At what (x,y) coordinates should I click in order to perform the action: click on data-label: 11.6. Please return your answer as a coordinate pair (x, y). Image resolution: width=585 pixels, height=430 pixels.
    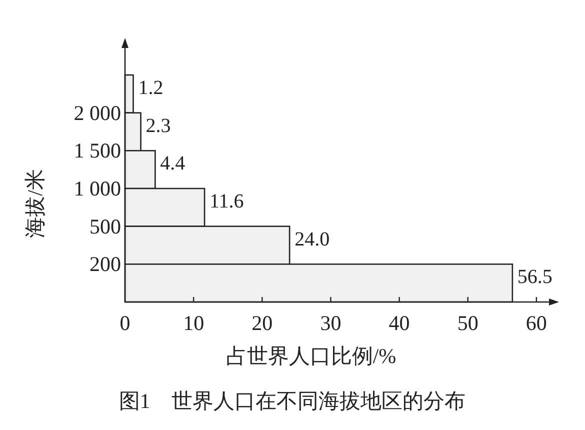
    Looking at the image, I should click on (227, 201).